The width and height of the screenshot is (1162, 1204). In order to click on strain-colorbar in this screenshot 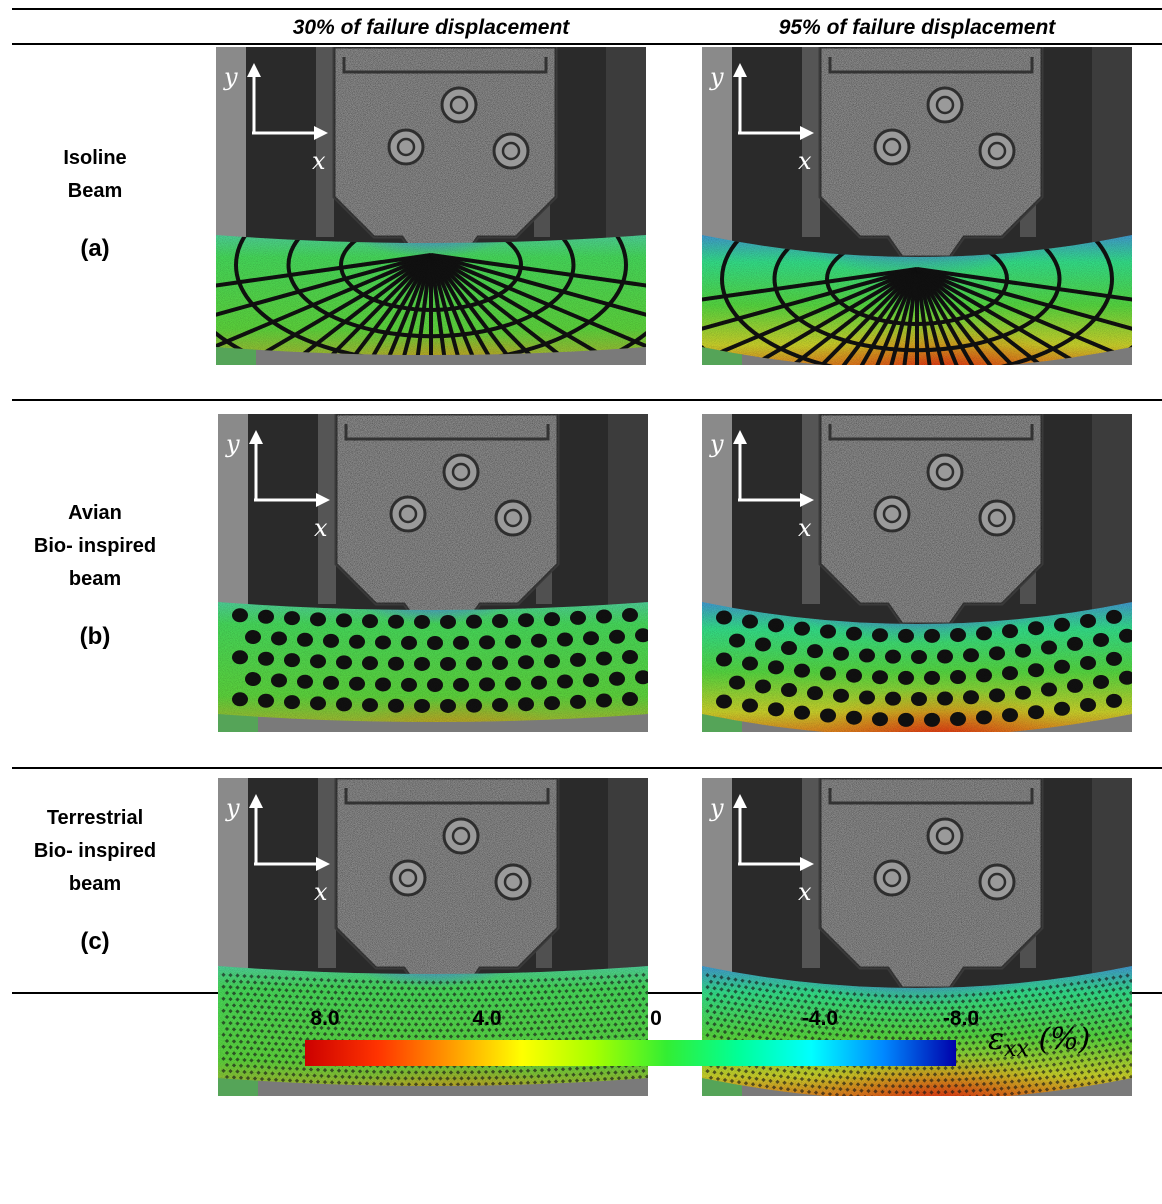, I will do `click(630, 1053)`.